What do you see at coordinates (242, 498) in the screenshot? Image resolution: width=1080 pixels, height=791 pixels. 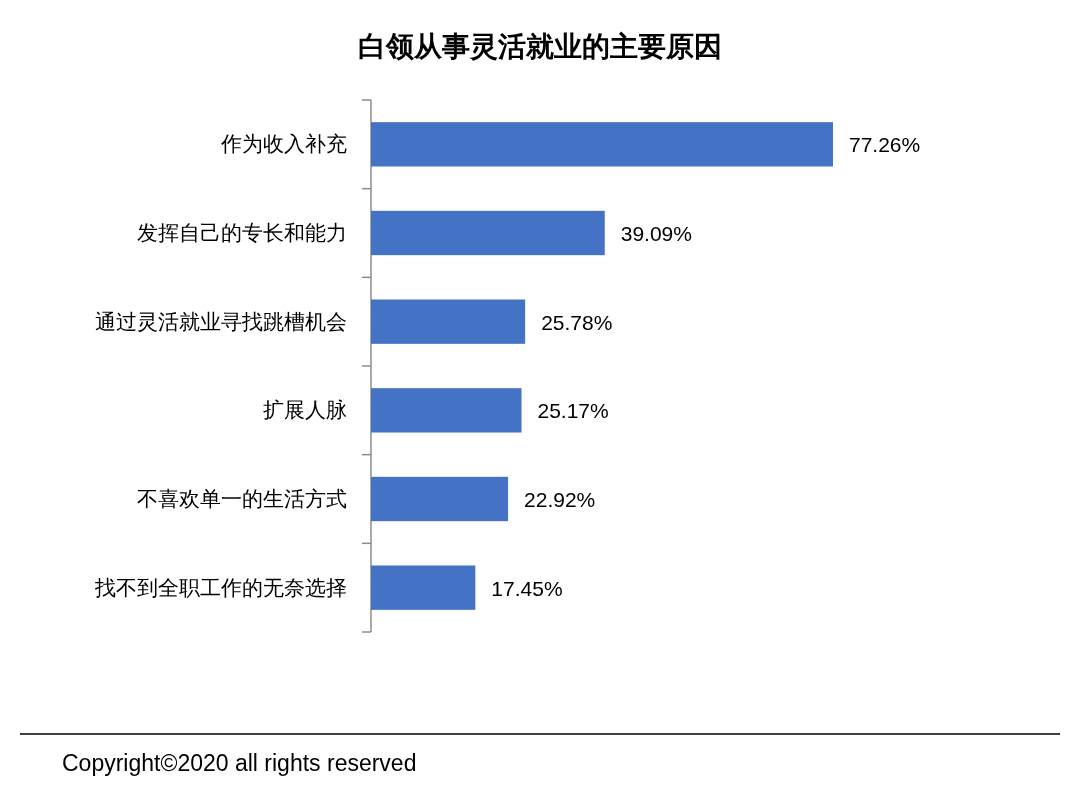 I see `category-label: 不喜欢单一的生活方式` at bounding box center [242, 498].